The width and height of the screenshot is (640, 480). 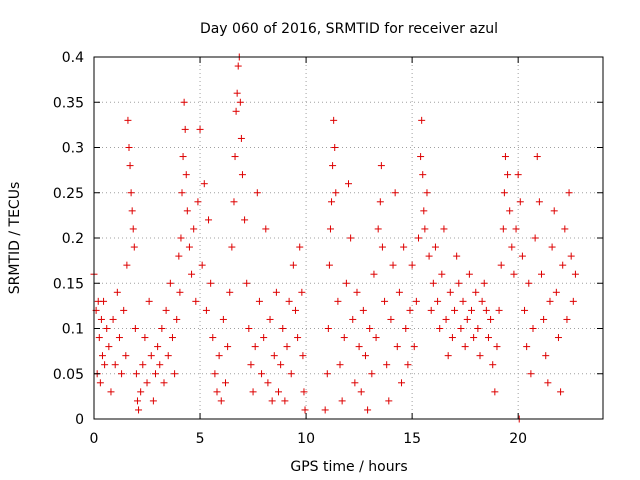 I want to click on y-tick-label: 0.35, so click(x=68, y=103).